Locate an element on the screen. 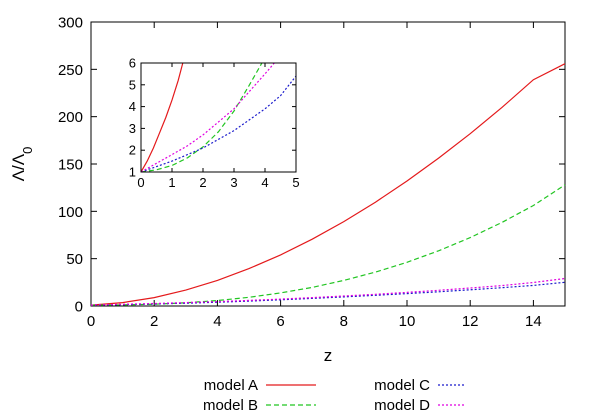 The image size is (598, 419). main-series-model-c is located at coordinates (328, 293).